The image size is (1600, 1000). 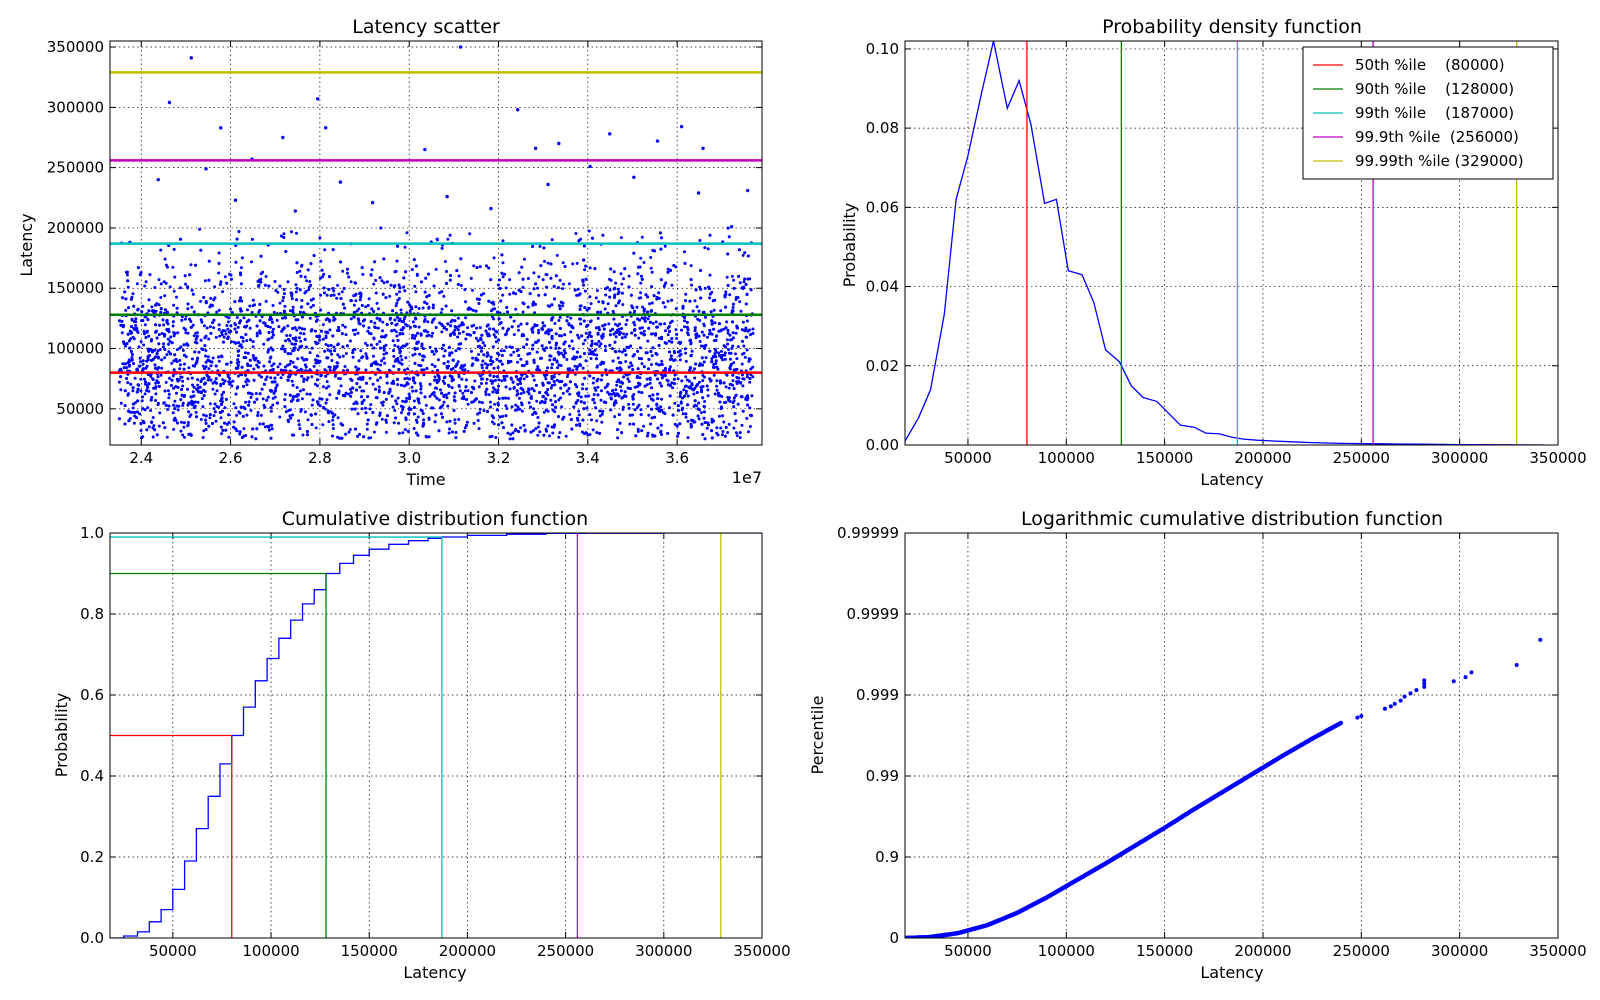 I want to click on x-tick-label: 3.4, so click(x=588, y=458).